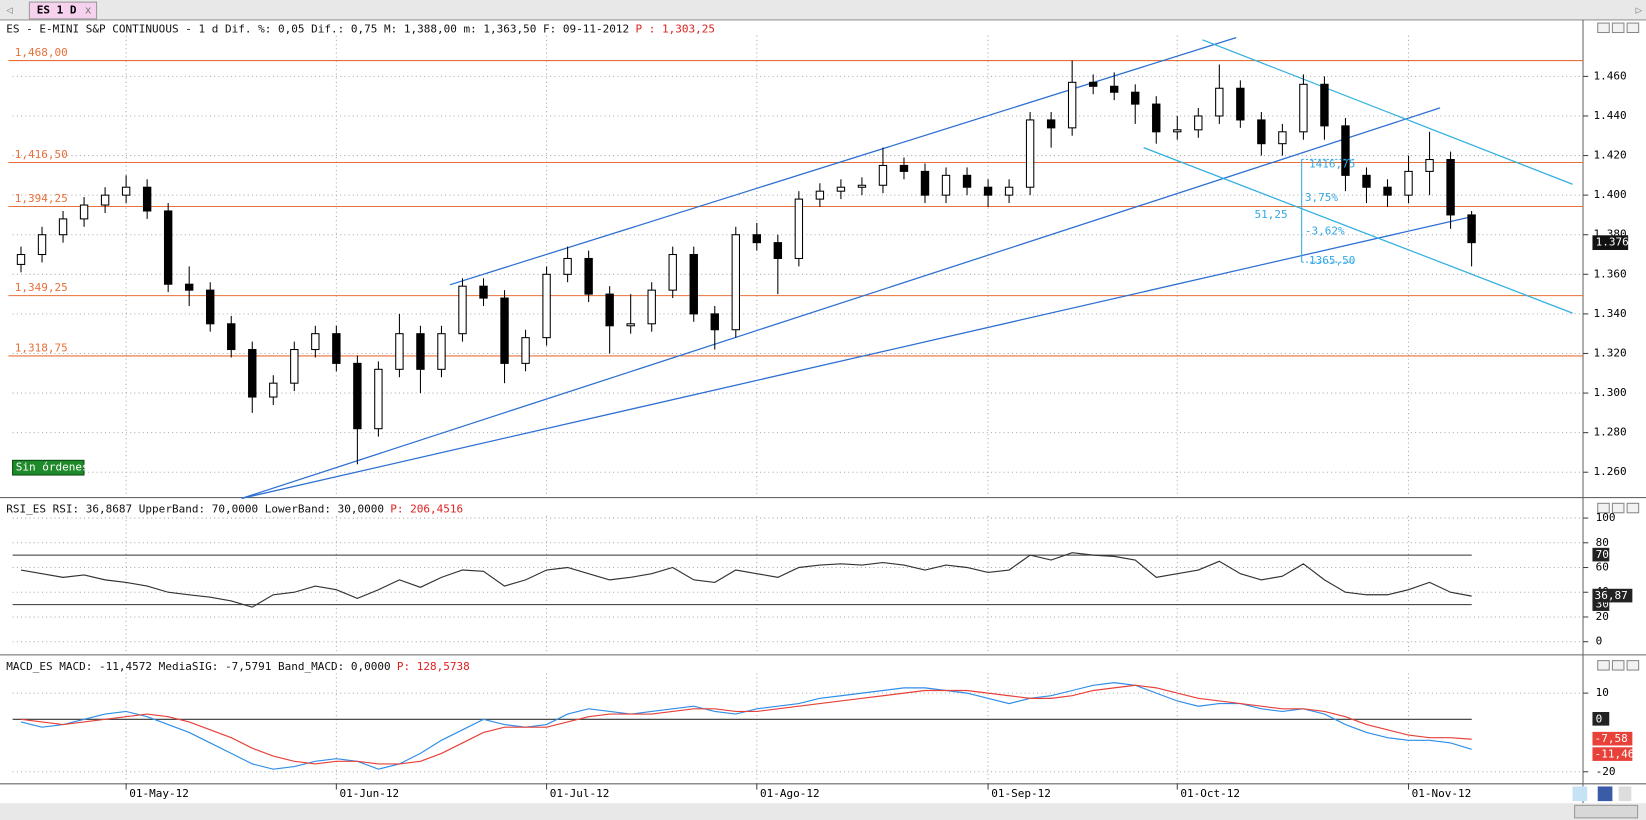  Describe the element at coordinates (88, 9) in the screenshot. I see `tab-close: x` at that location.